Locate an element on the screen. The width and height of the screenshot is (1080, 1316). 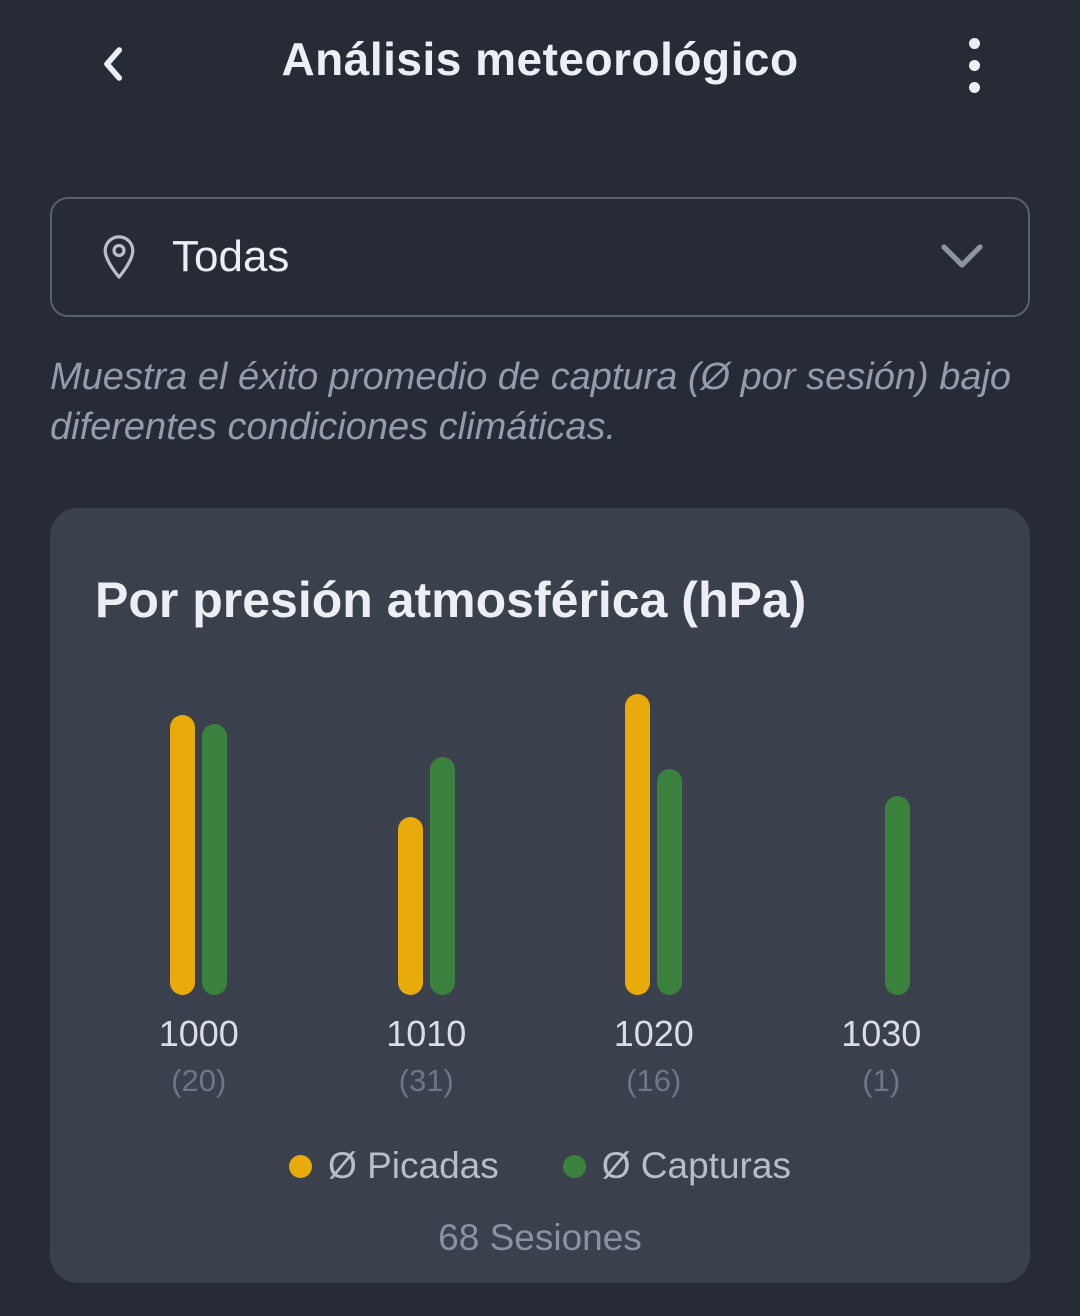
category-session-count: (1) is located at coordinates (881, 1080).